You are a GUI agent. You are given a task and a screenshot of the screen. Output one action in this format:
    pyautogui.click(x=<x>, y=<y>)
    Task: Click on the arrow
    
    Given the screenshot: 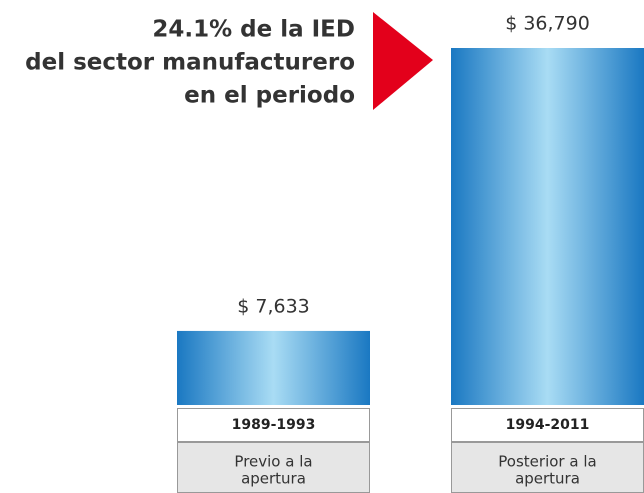 What is the action you would take?
    pyautogui.click(x=403, y=61)
    